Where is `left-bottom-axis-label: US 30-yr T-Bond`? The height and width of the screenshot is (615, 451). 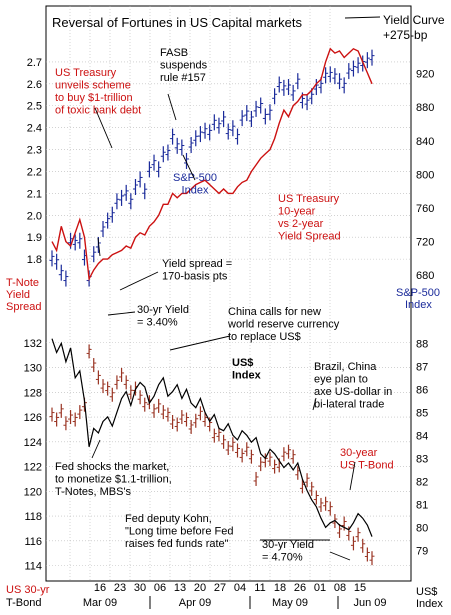 left-bottom-axis-label: US 30-yr T-Bond is located at coordinates (28, 596).